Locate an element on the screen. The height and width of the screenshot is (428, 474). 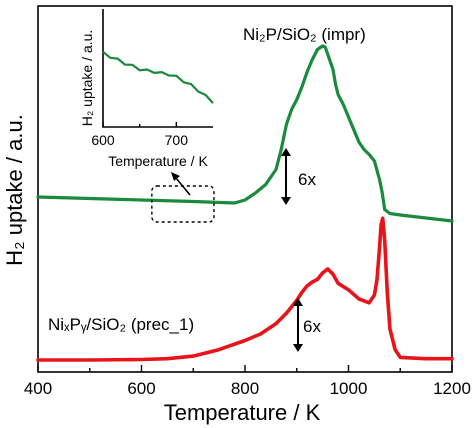
inset-series-line is located at coordinates (158, 77).